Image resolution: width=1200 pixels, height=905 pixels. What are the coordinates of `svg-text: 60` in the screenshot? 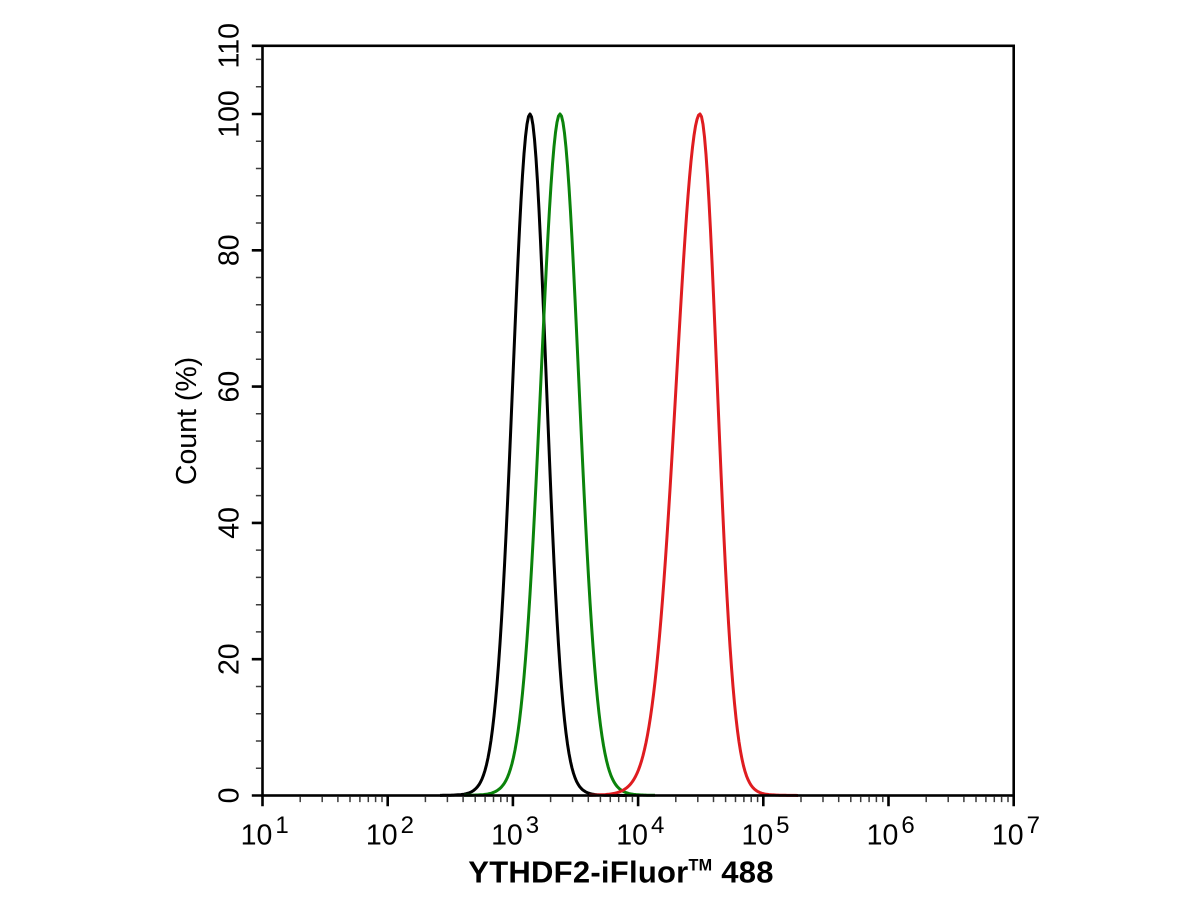 It's located at (230, 387).